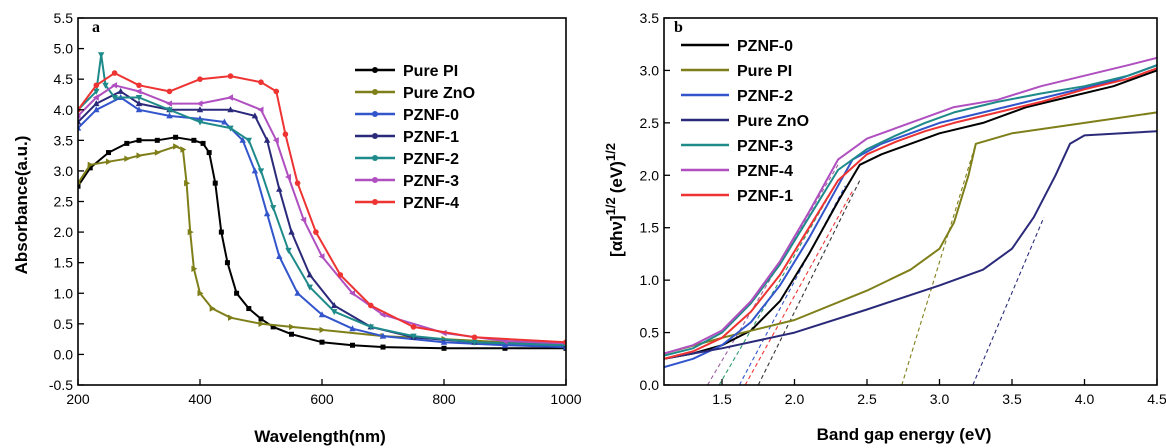  What do you see at coordinates (678, 27) in the screenshot?
I see `panel-b-label: b` at bounding box center [678, 27].